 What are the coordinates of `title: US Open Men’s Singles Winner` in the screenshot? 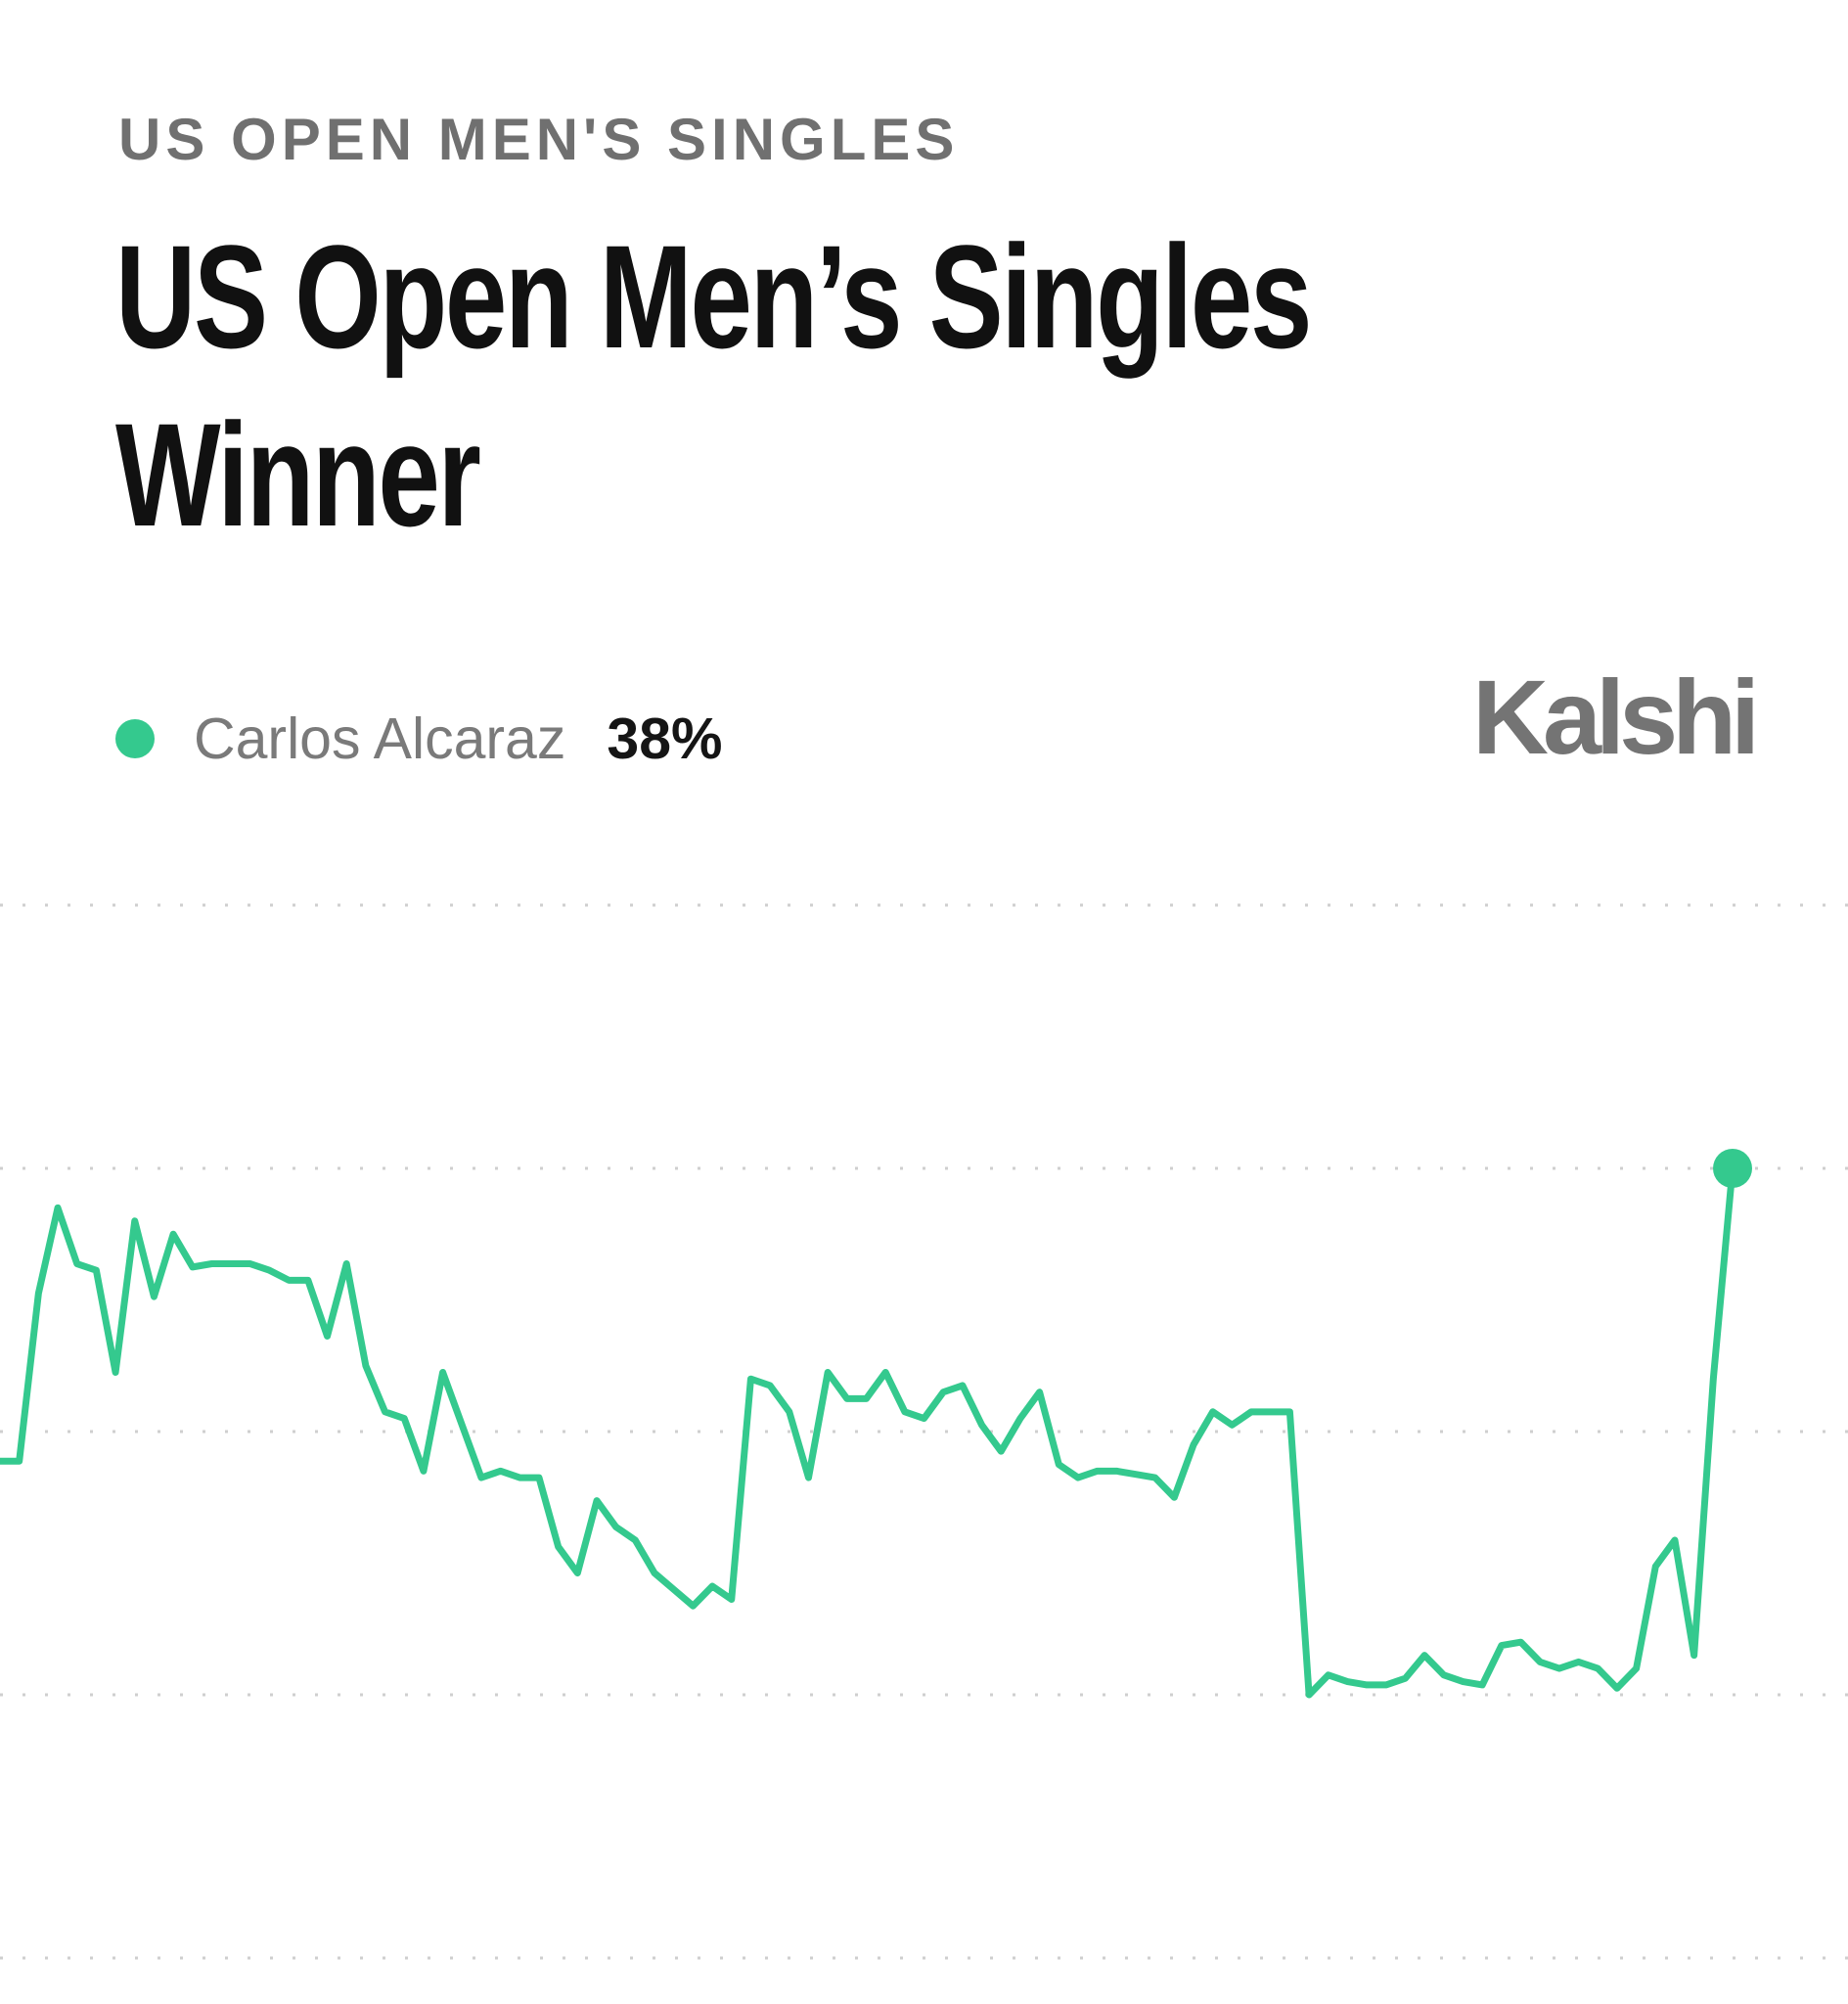 It's located at (713, 385).